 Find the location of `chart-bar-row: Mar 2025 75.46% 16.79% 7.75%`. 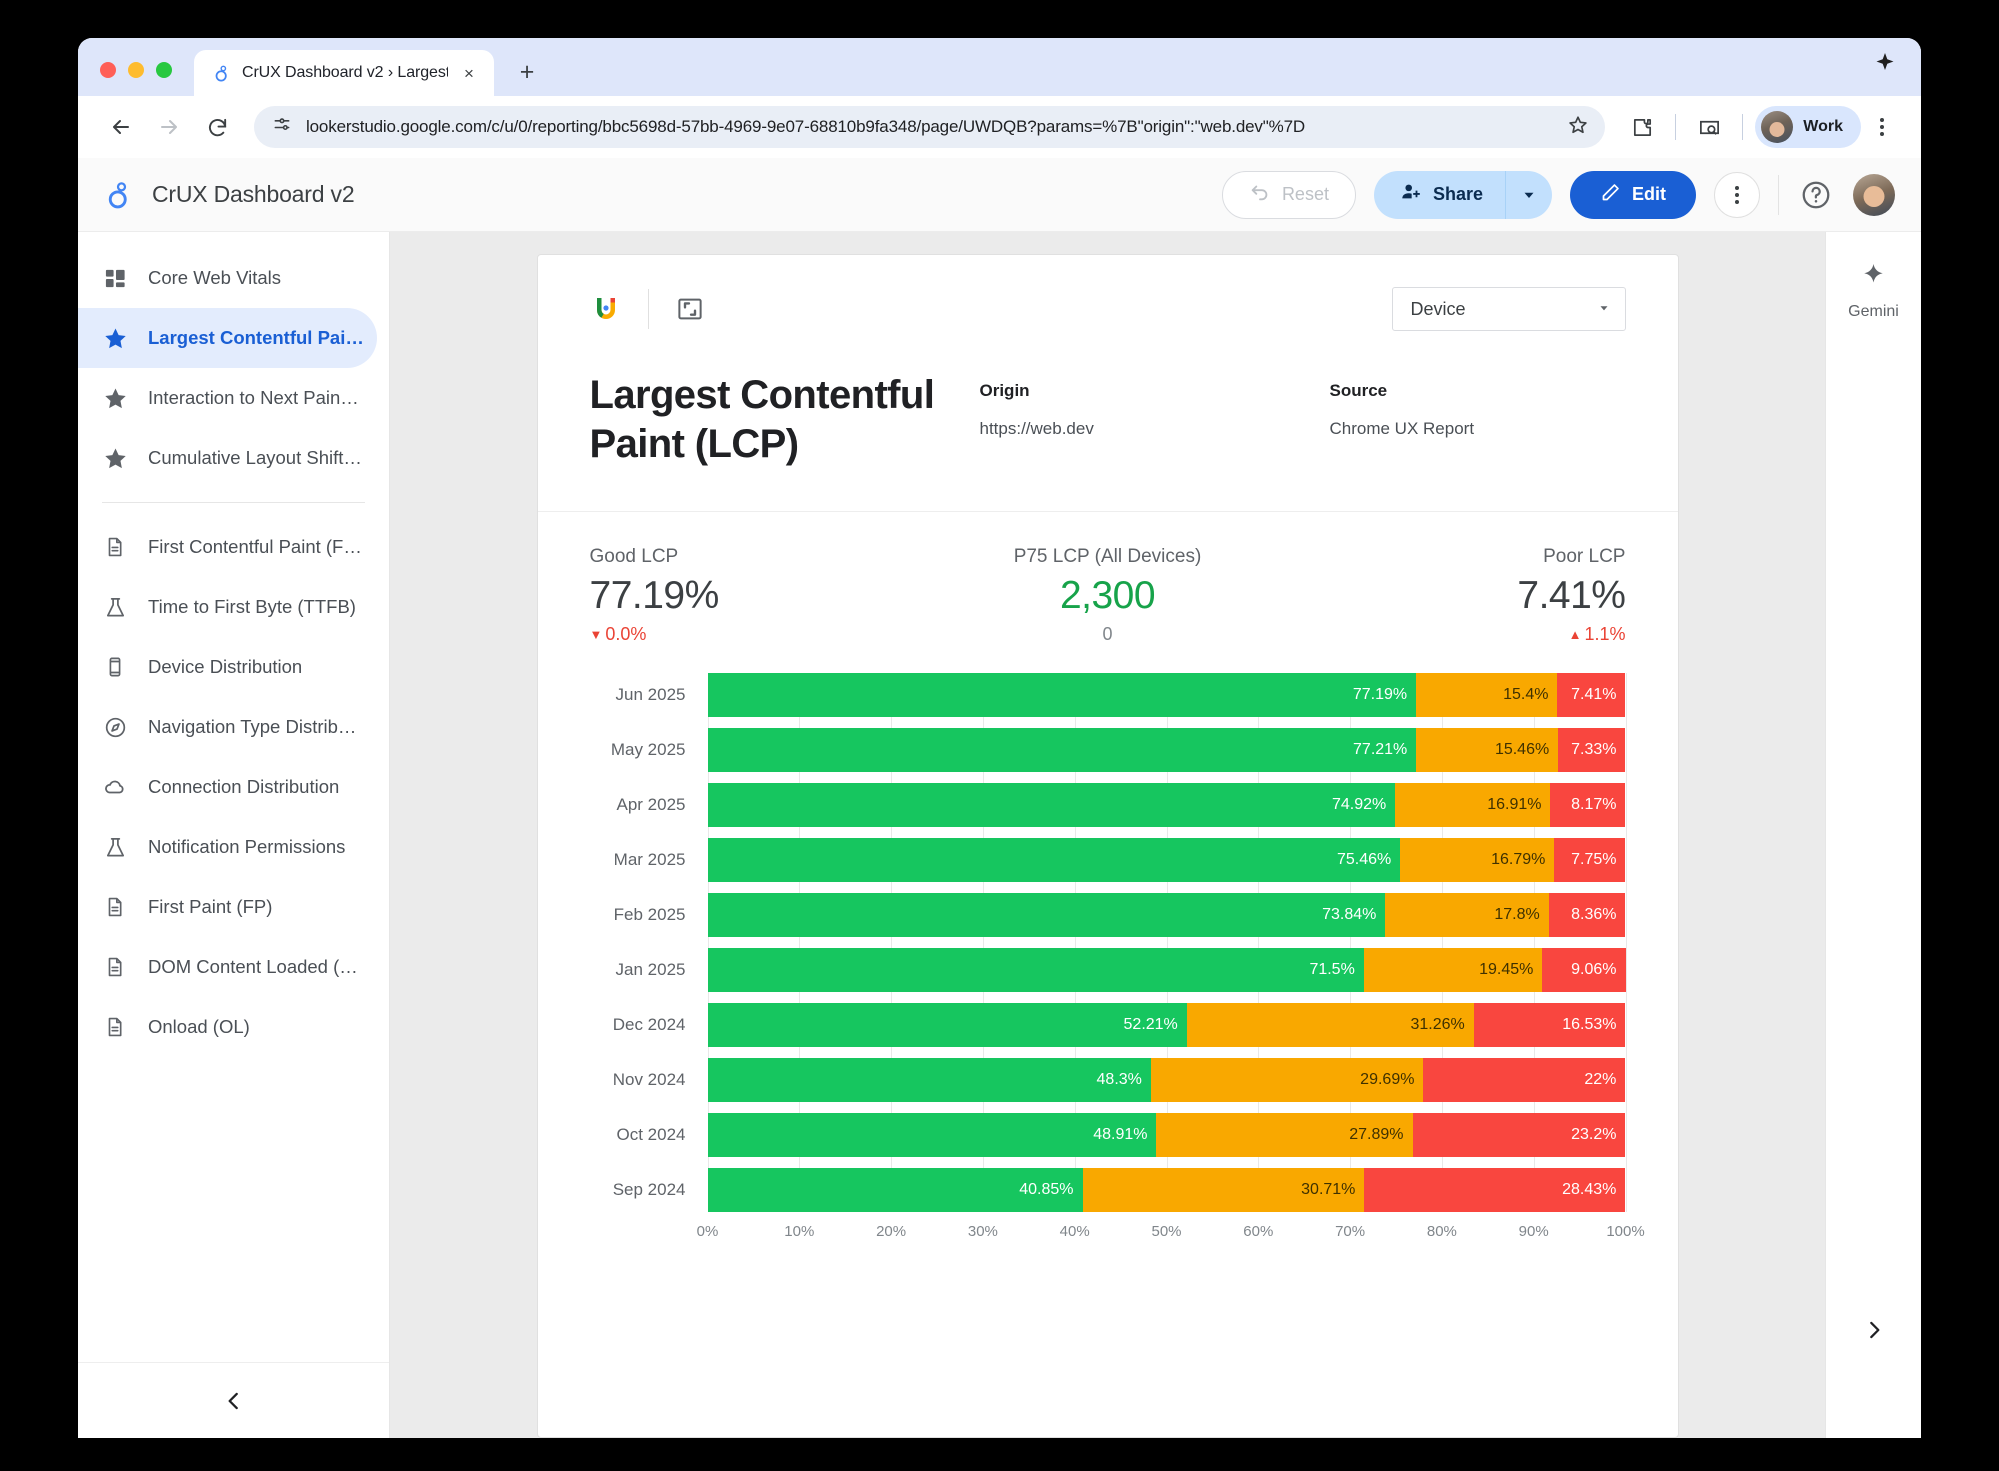

chart-bar-row: Mar 2025 75.46% 16.79% 7.75% is located at coordinates (1108, 859).